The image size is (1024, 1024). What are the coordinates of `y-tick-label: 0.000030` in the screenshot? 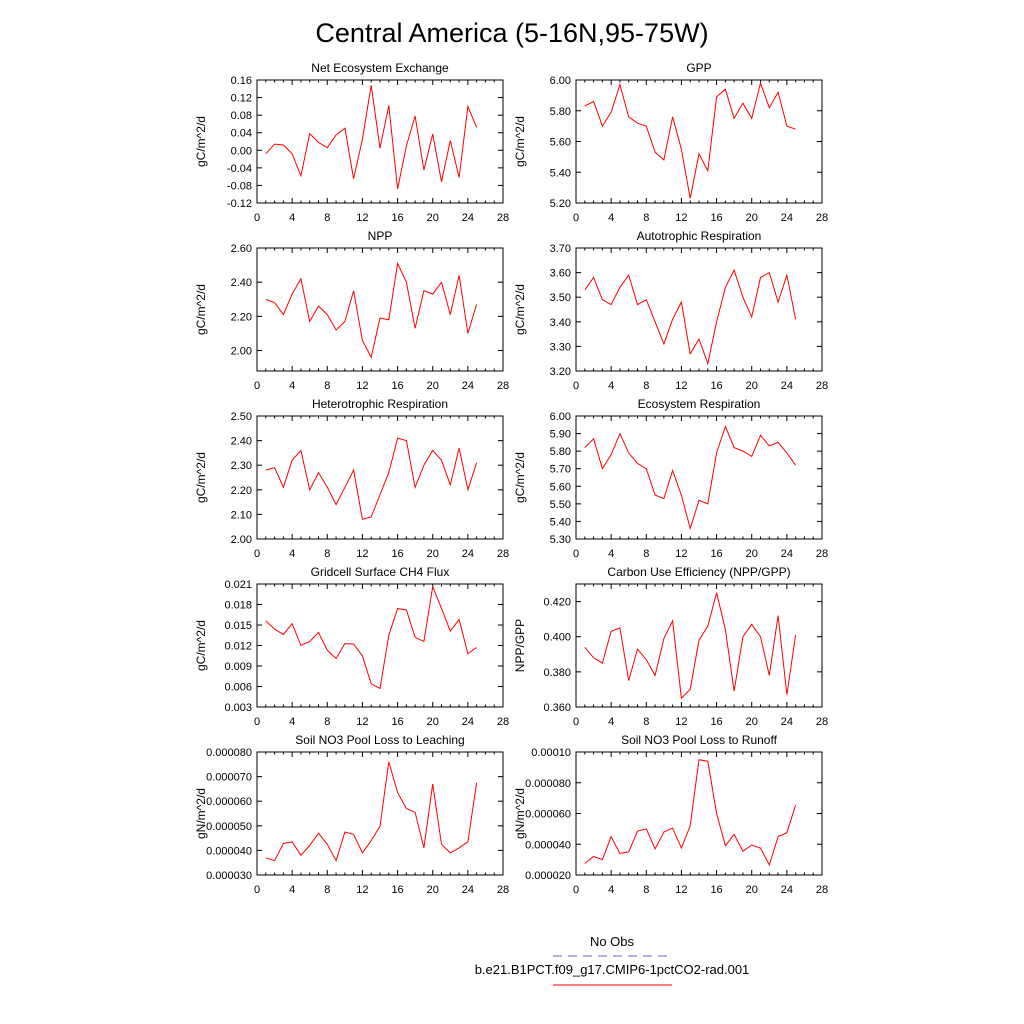 It's located at (229, 876).